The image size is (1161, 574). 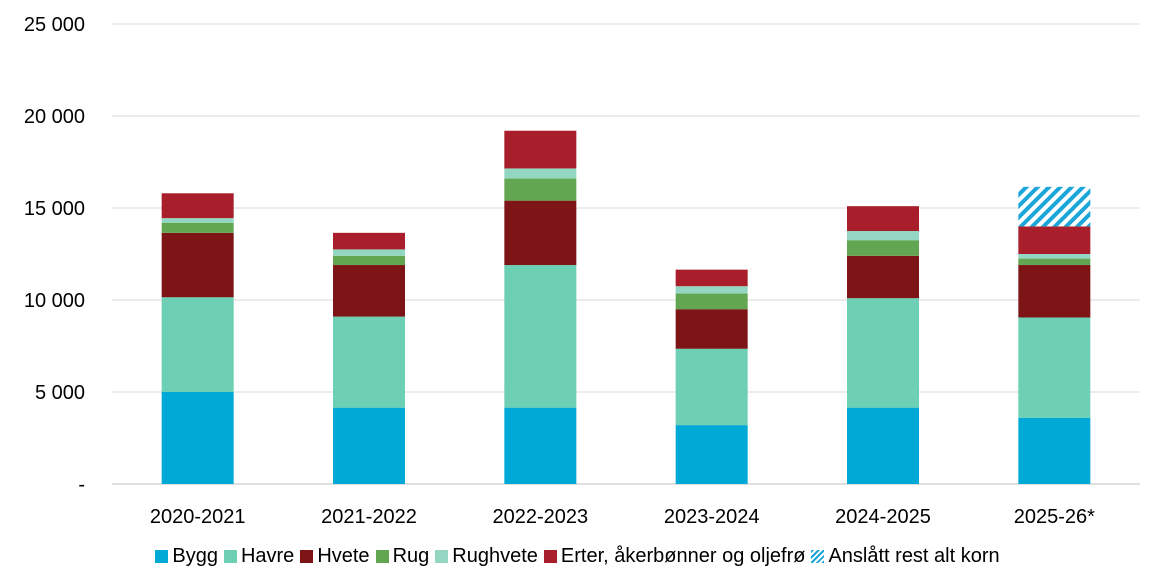 I want to click on y-tick-label: 20 000, so click(x=54, y=117).